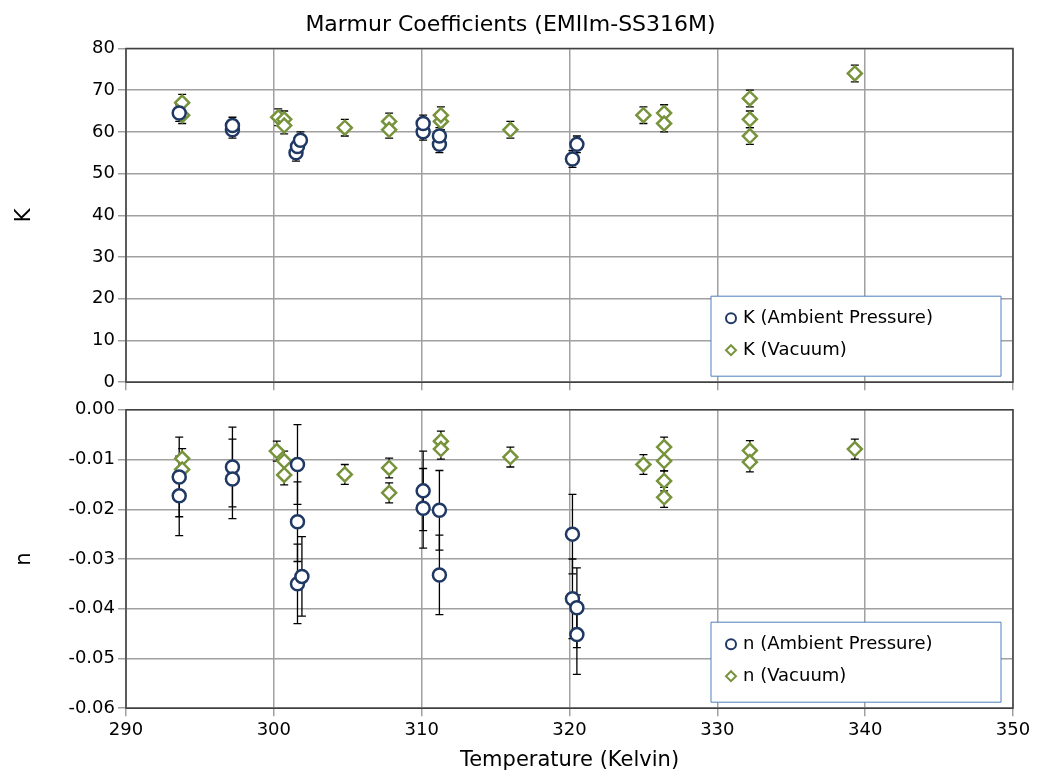 This screenshot has width=1045, height=780. What do you see at coordinates (103, 47) in the screenshot?
I see `y-tick-label: 80` at bounding box center [103, 47].